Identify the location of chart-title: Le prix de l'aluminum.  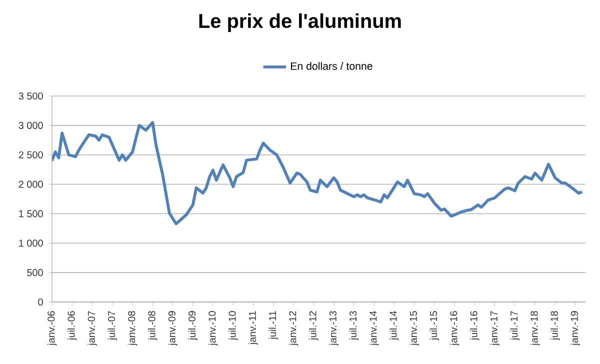
(300, 22).